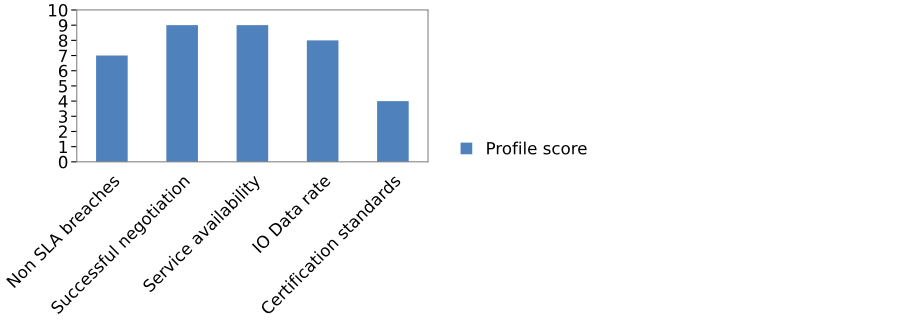 The width and height of the screenshot is (903, 333). I want to click on y-tick-label: 9, so click(63, 25).